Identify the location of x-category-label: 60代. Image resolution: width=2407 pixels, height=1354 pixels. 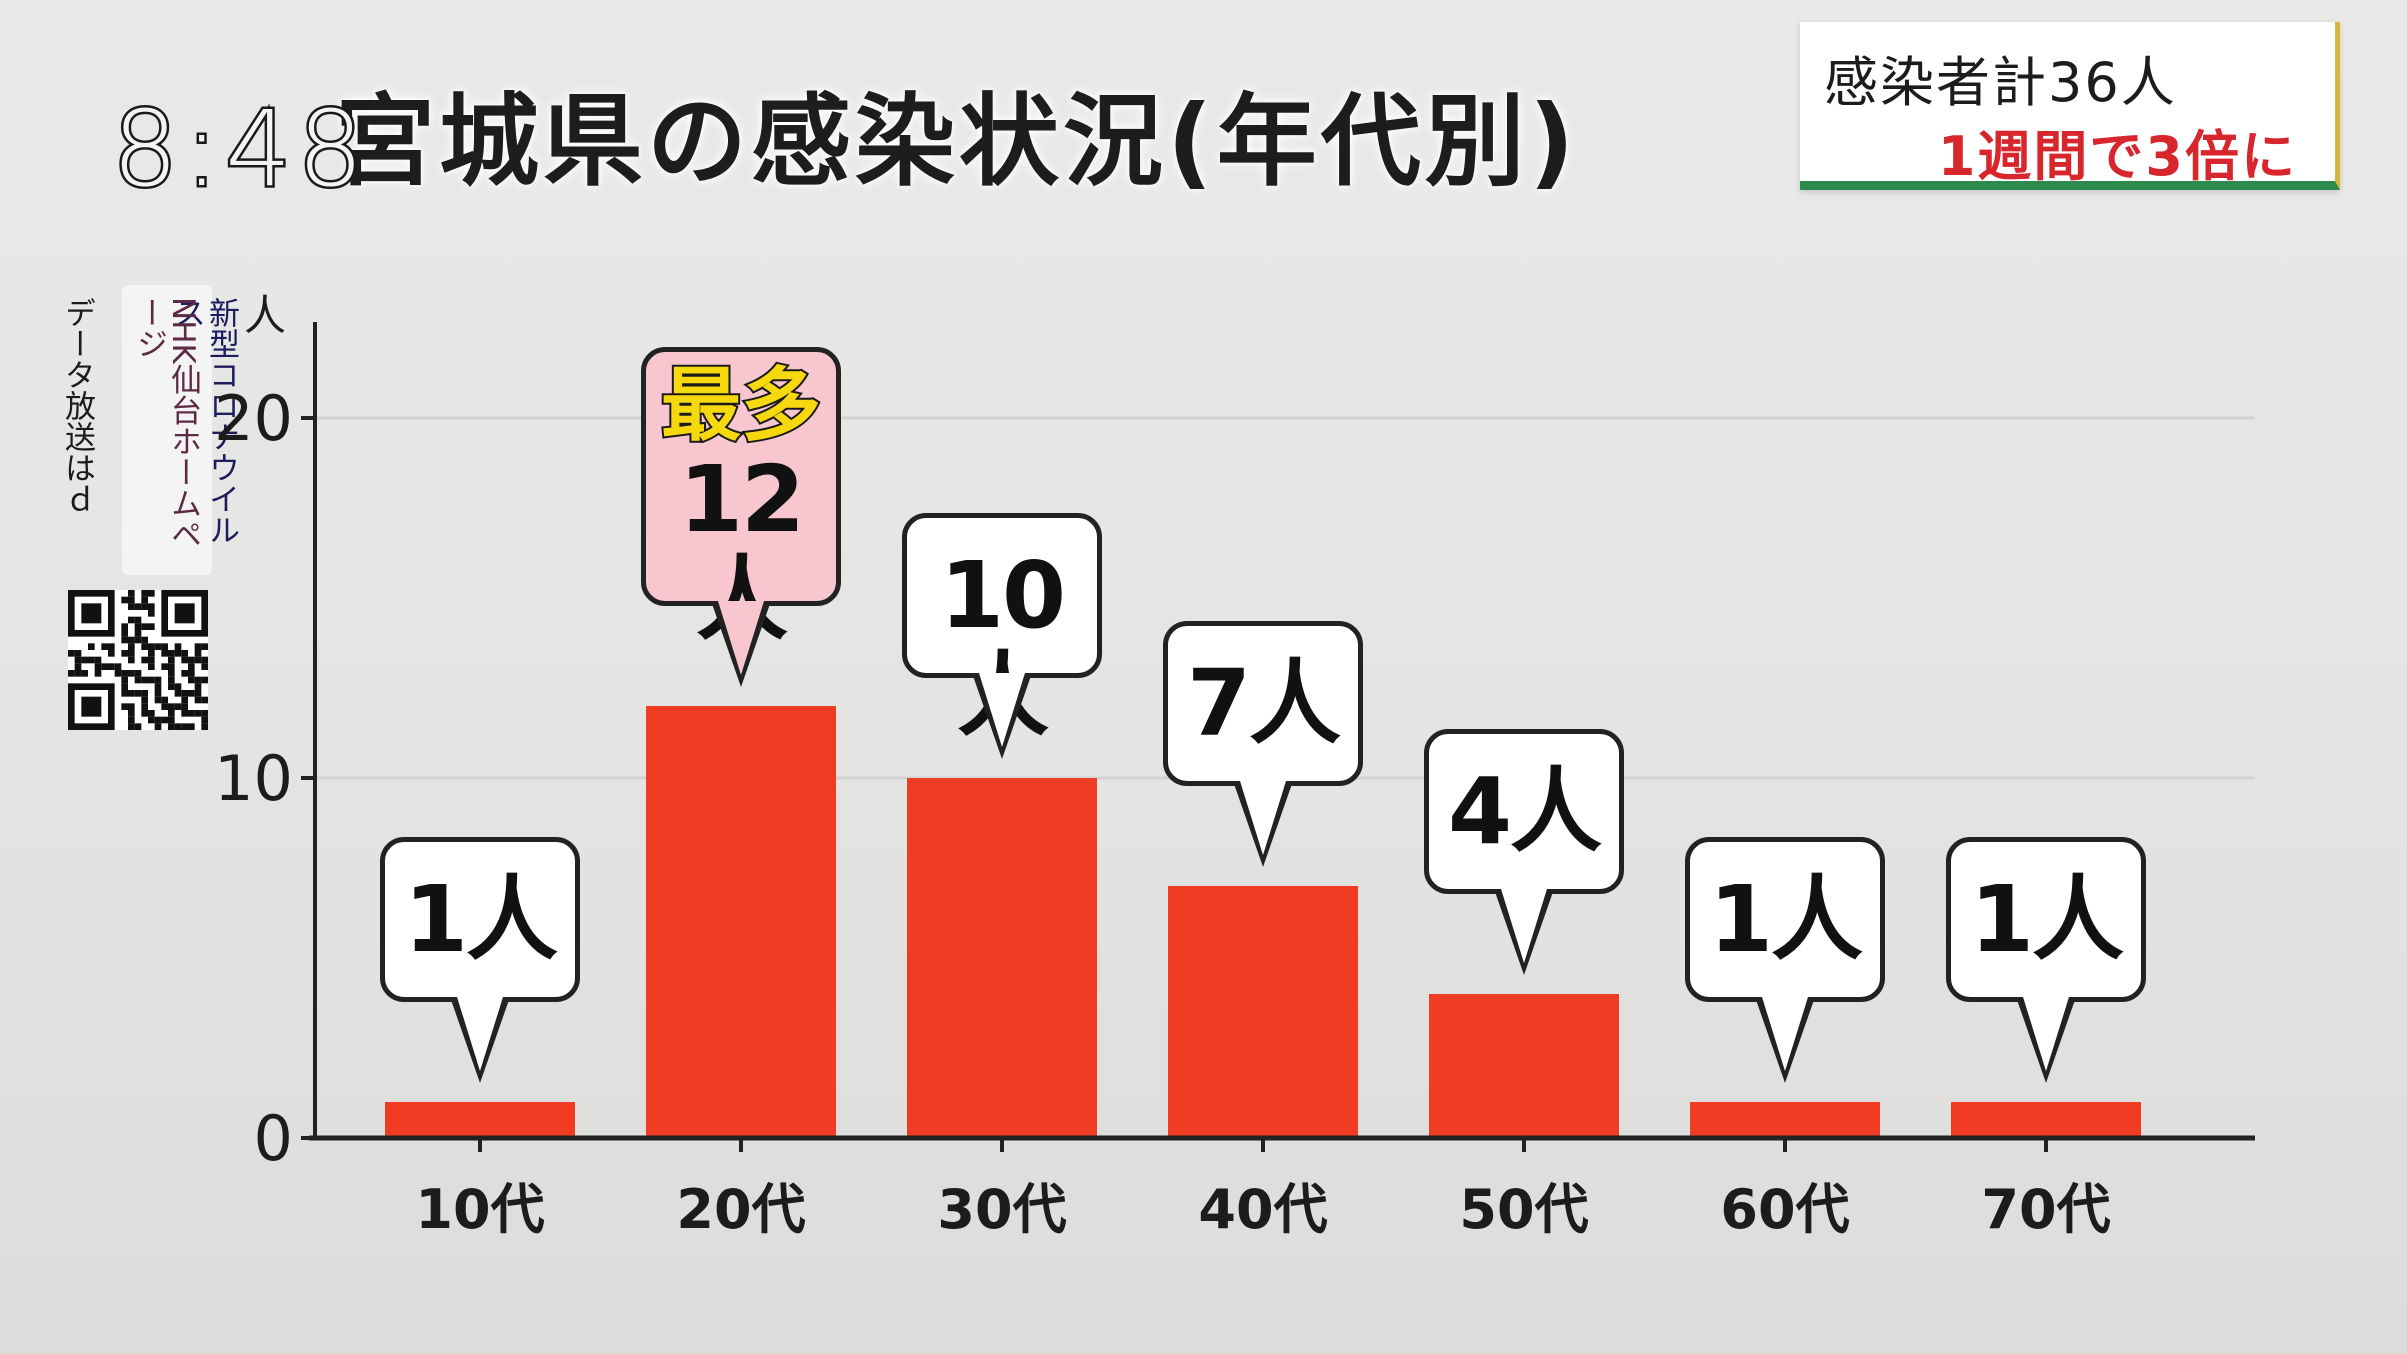
(1784, 1209).